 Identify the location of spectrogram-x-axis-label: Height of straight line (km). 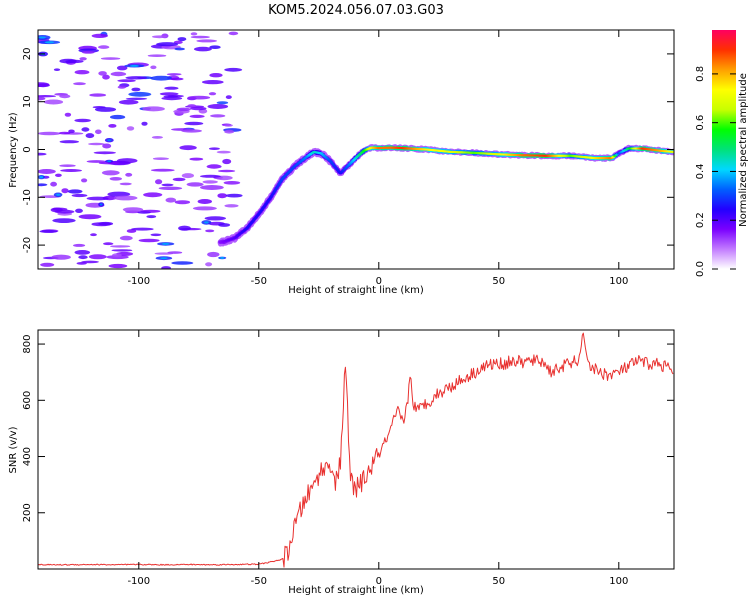
(356, 290).